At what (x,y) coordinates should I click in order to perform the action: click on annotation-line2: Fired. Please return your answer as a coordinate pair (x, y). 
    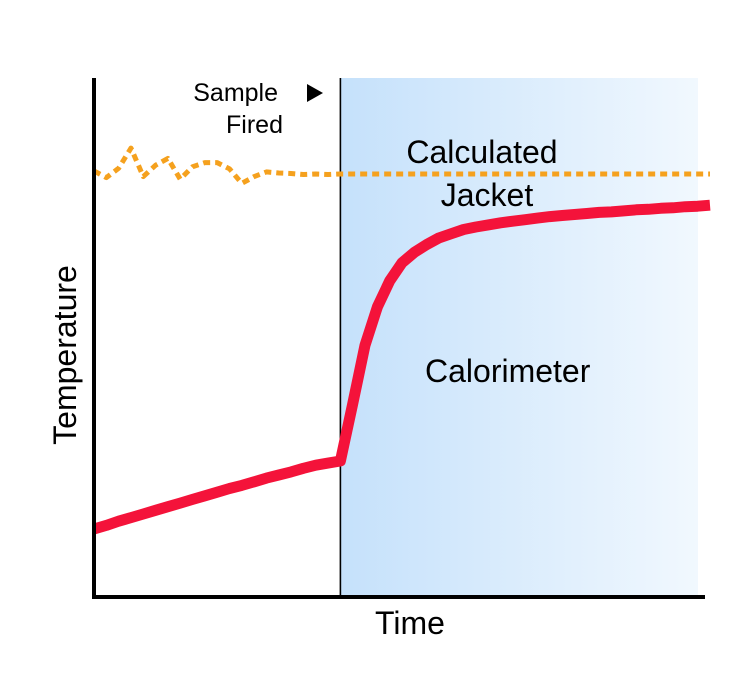
    Looking at the image, I should click on (254, 125).